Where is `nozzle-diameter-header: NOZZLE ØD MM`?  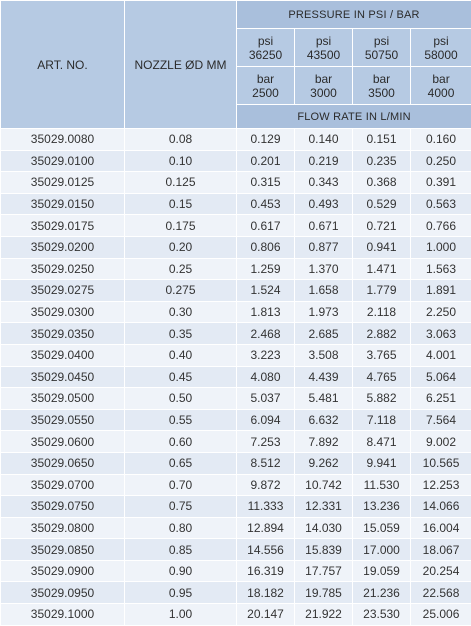 nozzle-diameter-header: NOZZLE ØD MM is located at coordinates (181, 65).